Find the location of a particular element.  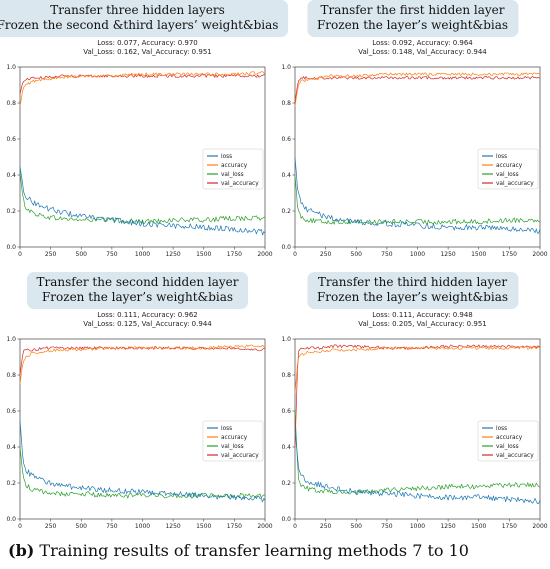

panel-title-line-1: Transfer the second hidden layer is located at coordinates (137, 282).